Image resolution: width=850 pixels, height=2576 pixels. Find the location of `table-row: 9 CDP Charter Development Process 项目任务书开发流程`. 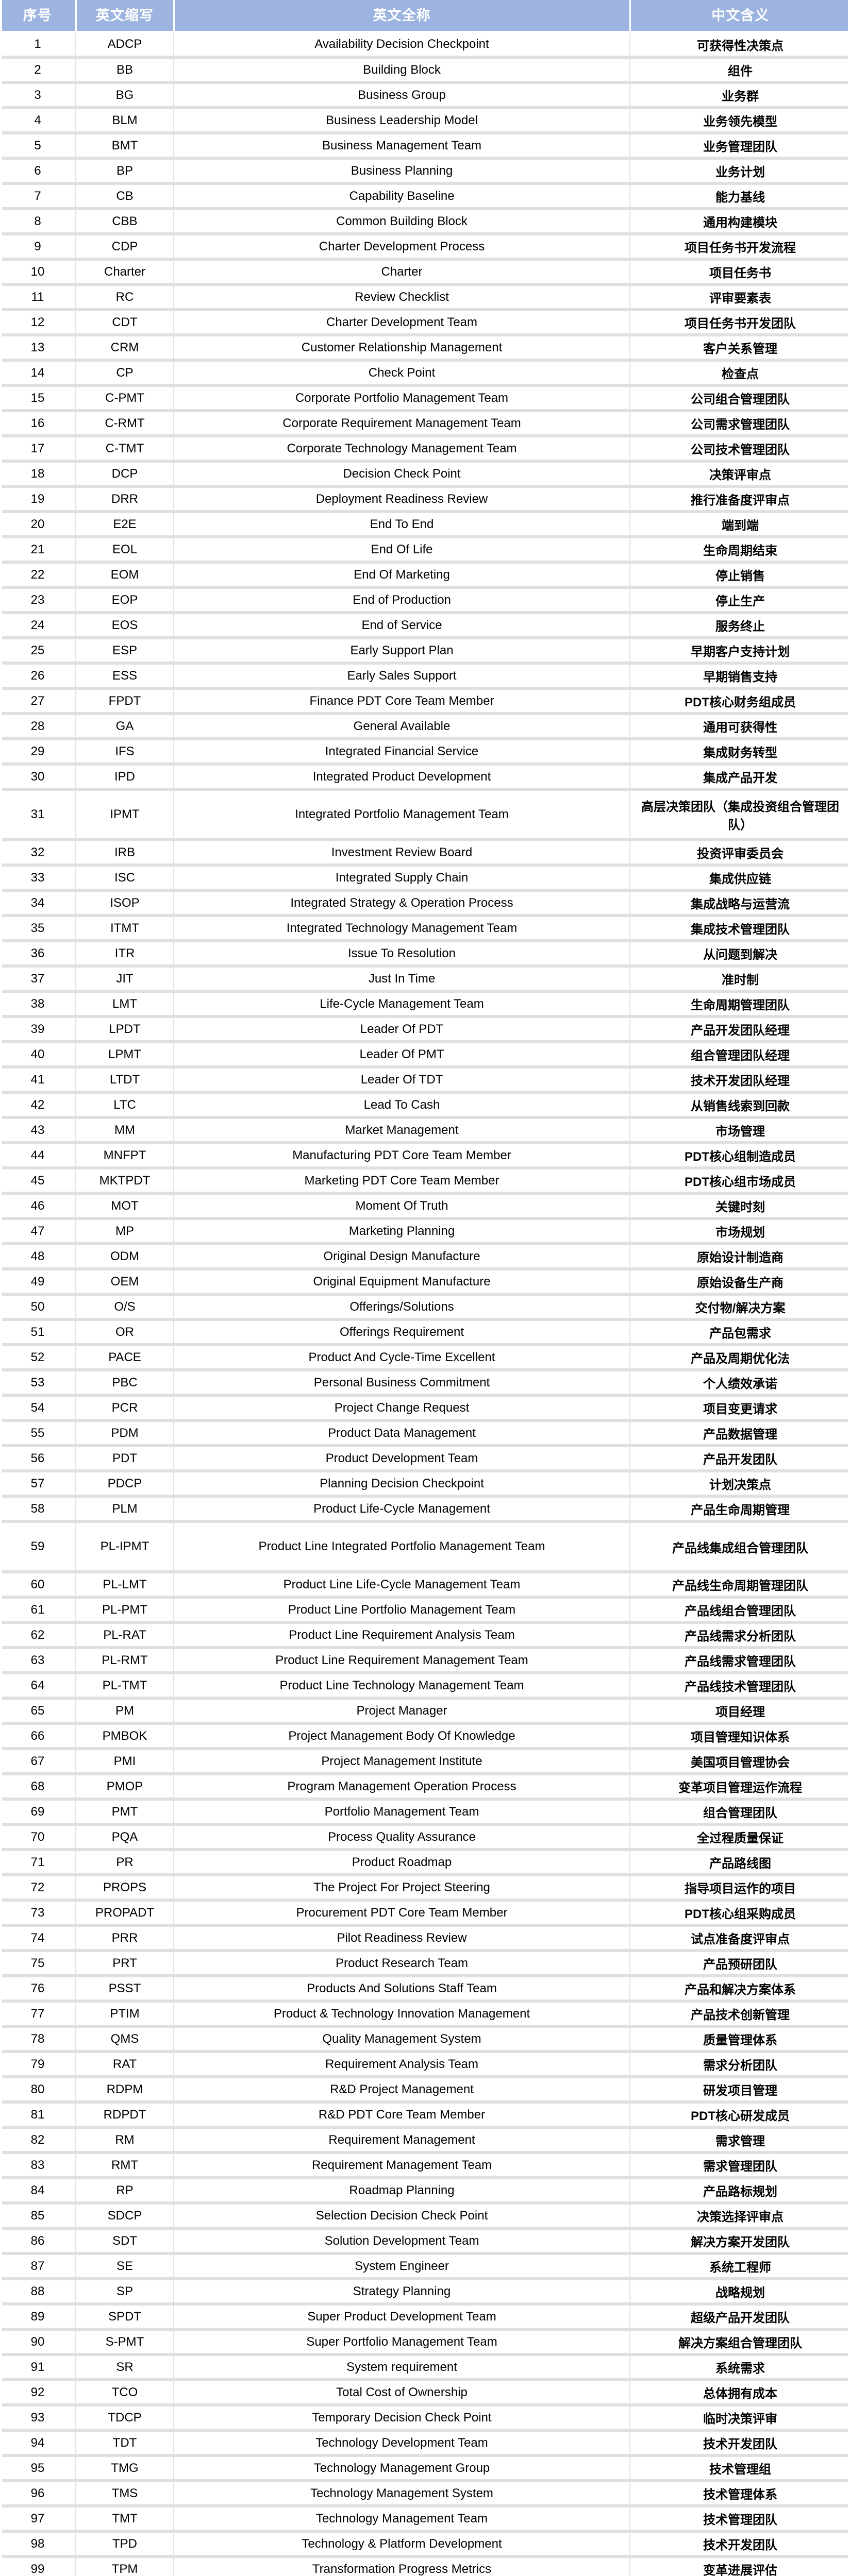

table-row: 9 CDP Charter Development Process 项目任务书开发流程 is located at coordinates (425, 247).